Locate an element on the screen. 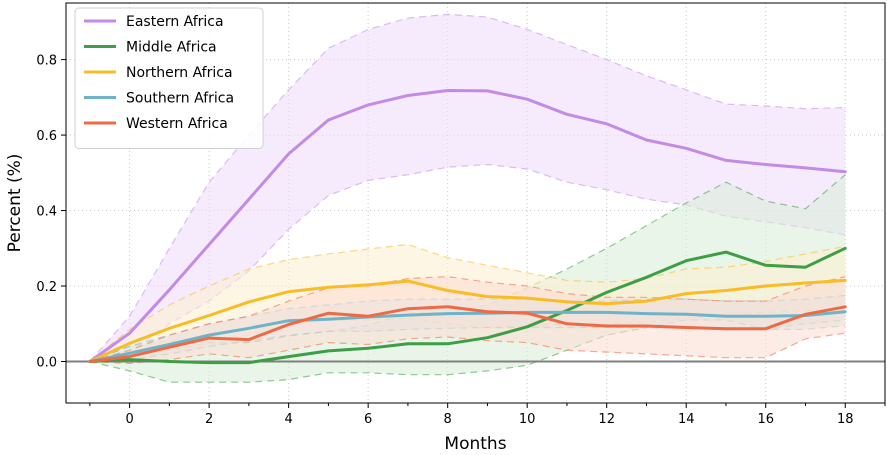 This screenshot has width=887, height=455. y-tick-label: 0.4 is located at coordinates (46, 212).